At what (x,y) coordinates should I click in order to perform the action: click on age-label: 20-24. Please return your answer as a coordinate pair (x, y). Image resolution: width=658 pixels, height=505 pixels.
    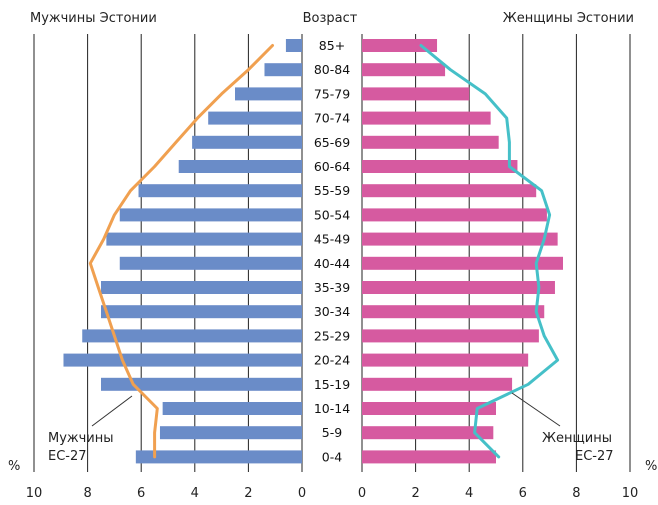
    Looking at the image, I should click on (332, 360).